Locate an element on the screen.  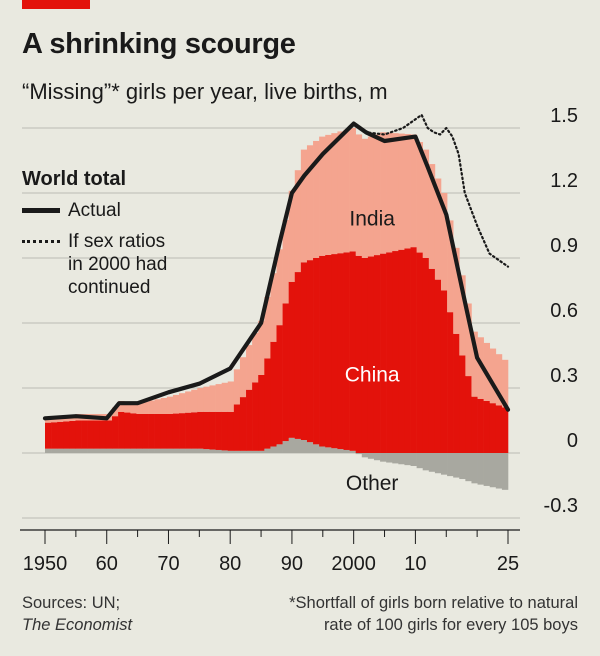
chart-title: A shrinking scourge is located at coordinates (159, 44).